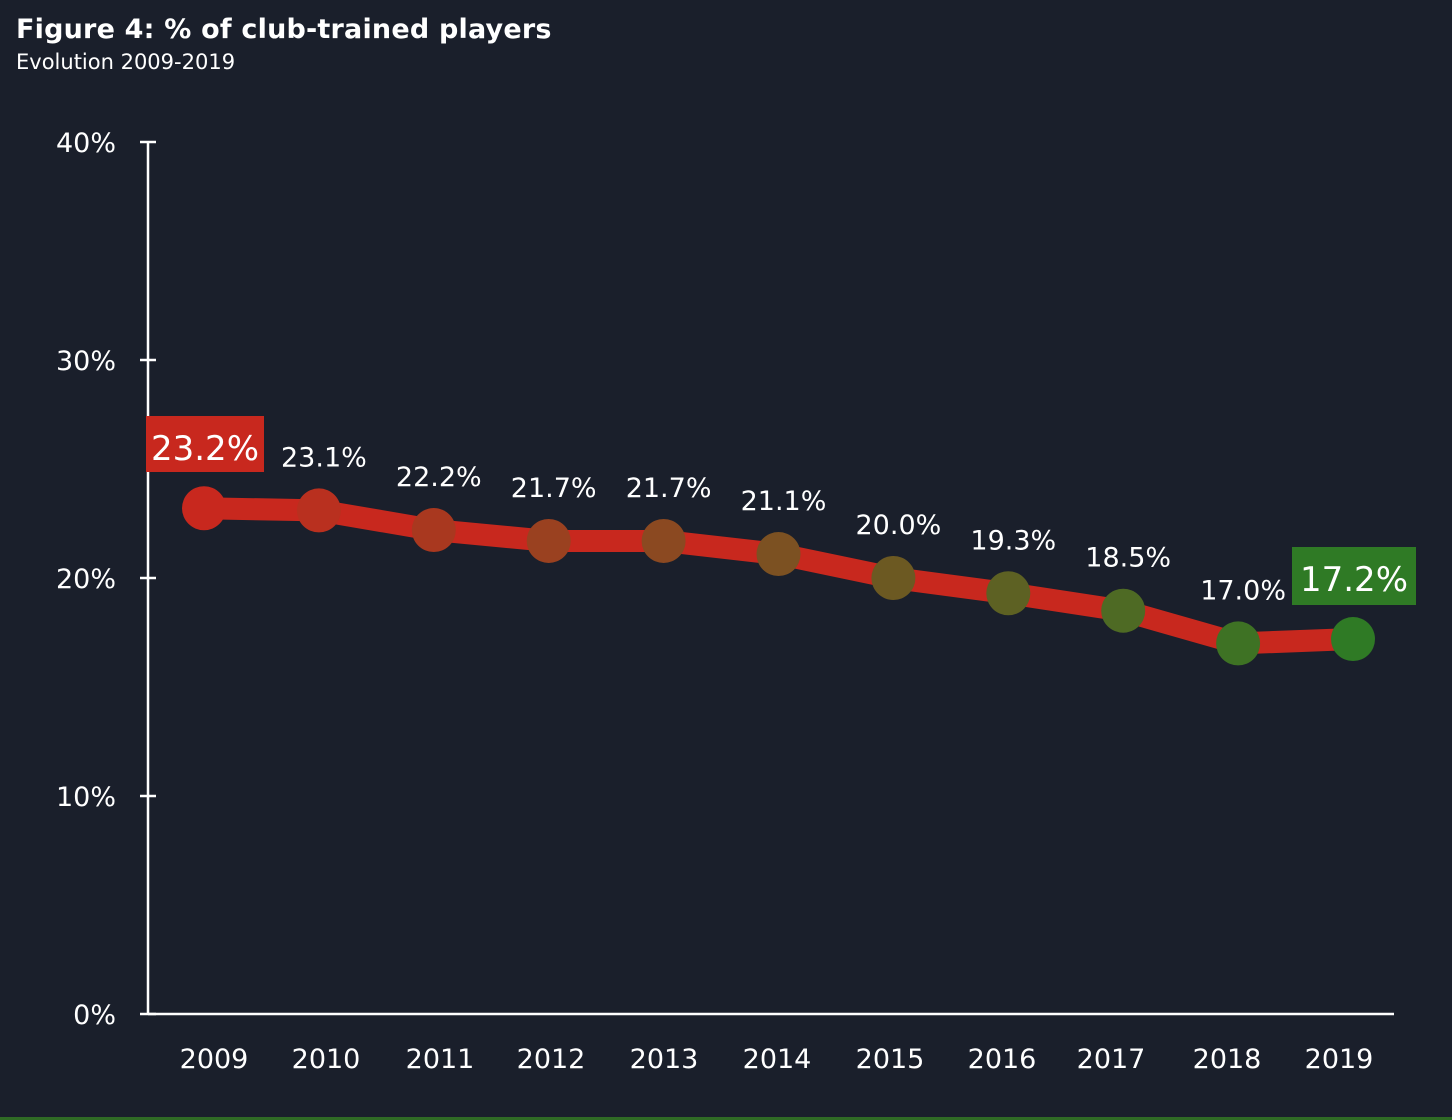 The image size is (1452, 1120). I want to click on y-ticks: 0% 10% 20% 30% 40%, so click(106, 579).